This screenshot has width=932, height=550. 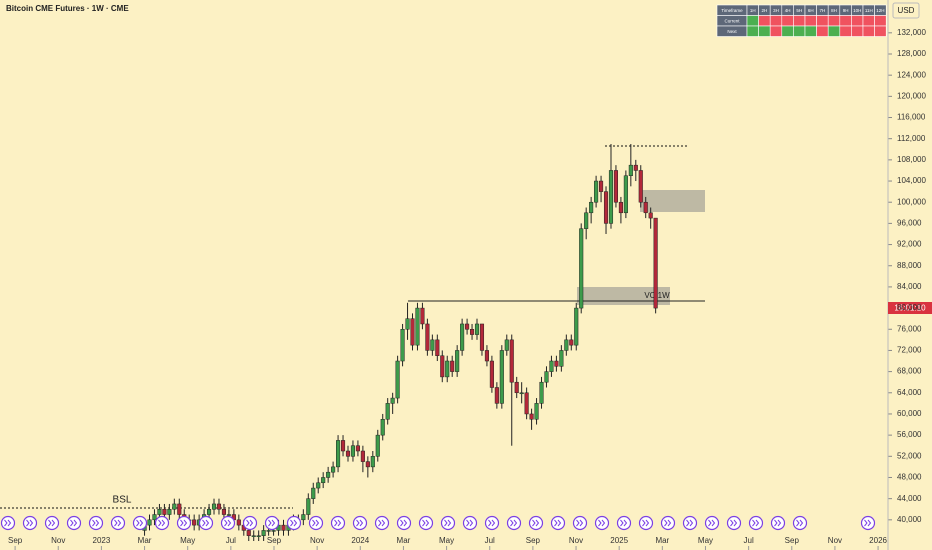 I want to click on y-tick-label: 132,000, so click(x=911, y=32).